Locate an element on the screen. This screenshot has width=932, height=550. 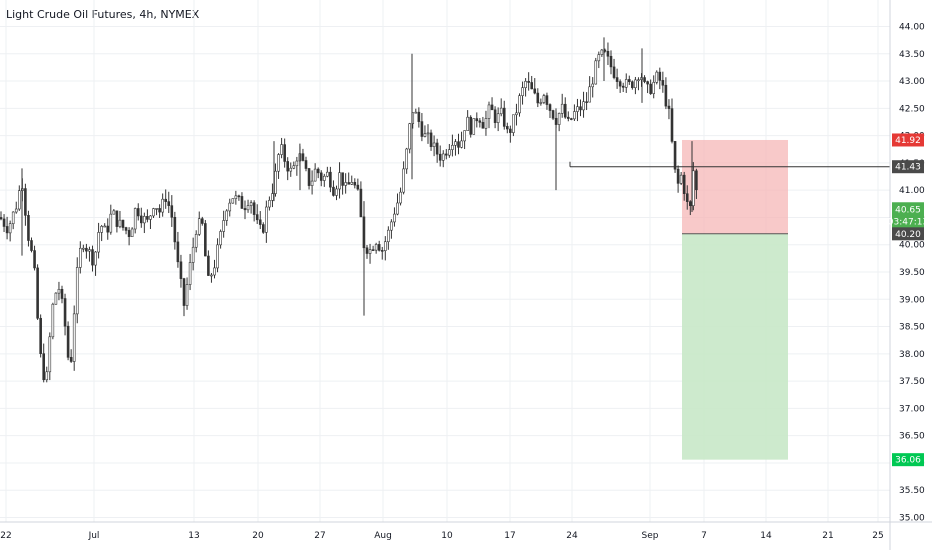
time-axis: 22 Jul 13 20 27 Aug 10 17 24 Sep 7 14 21 25 is located at coordinates (466, 531).